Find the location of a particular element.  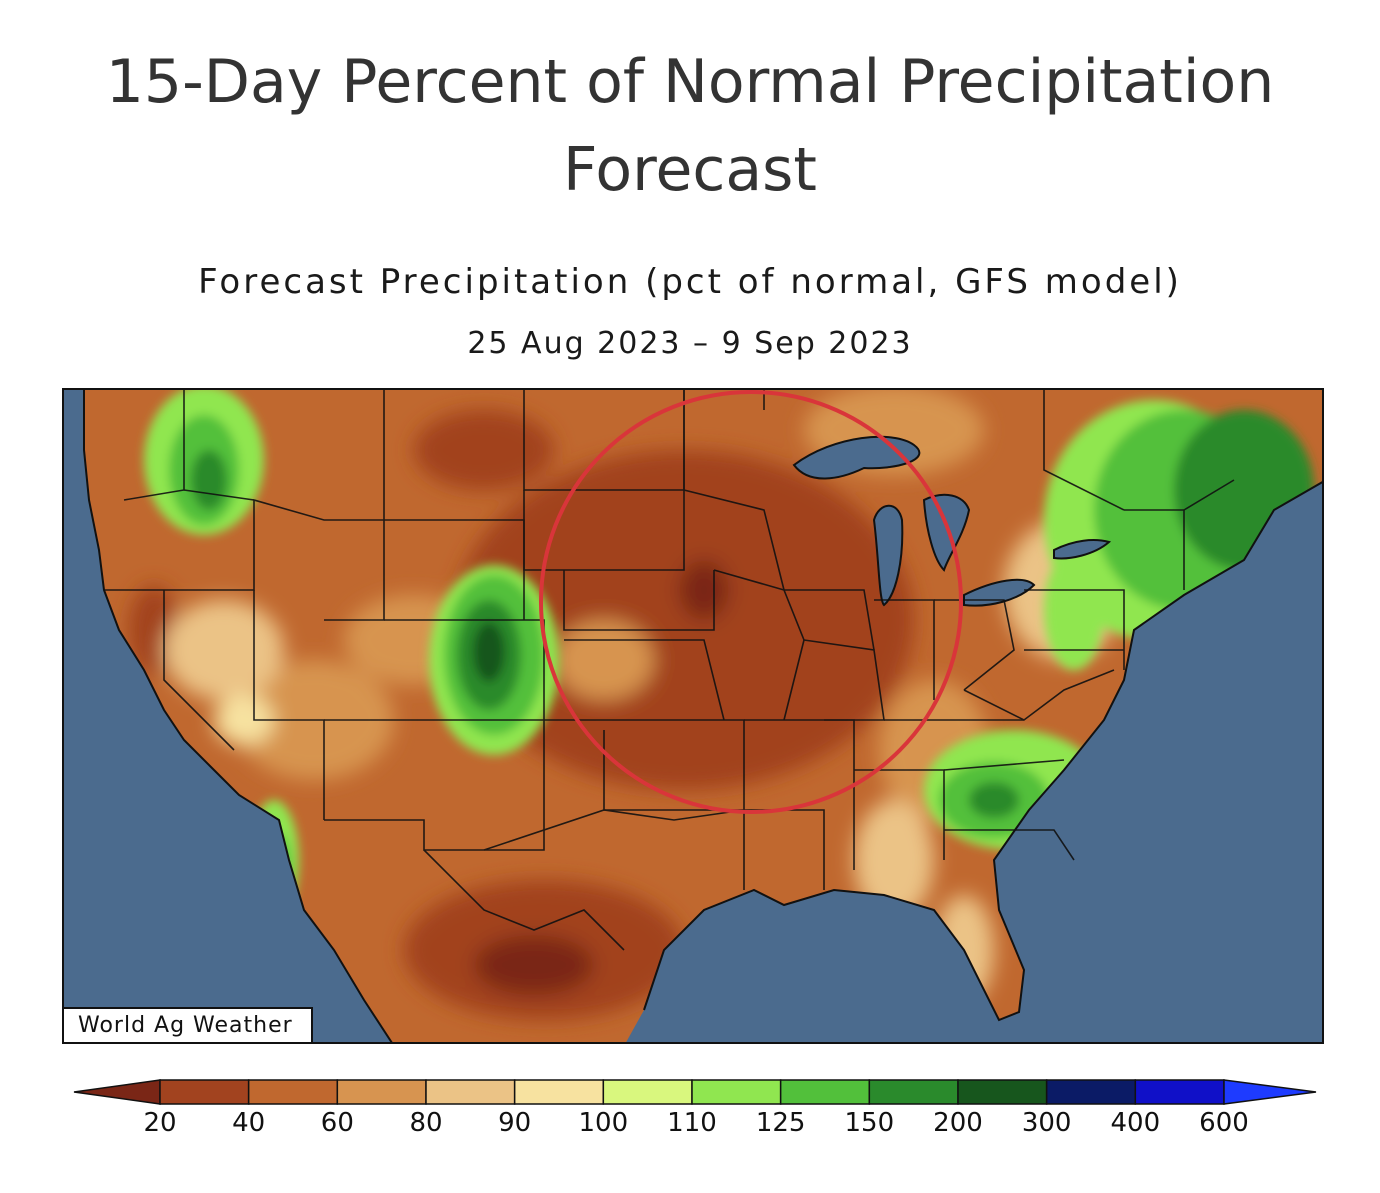

legend-tick-label: 150 is located at coordinates (869, 1123).